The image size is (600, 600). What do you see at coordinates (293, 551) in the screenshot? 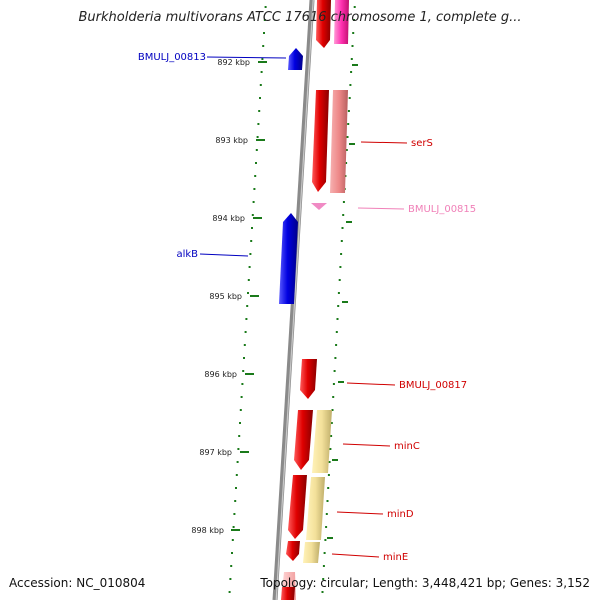
I see `cds-forward-minE` at bounding box center [293, 551].